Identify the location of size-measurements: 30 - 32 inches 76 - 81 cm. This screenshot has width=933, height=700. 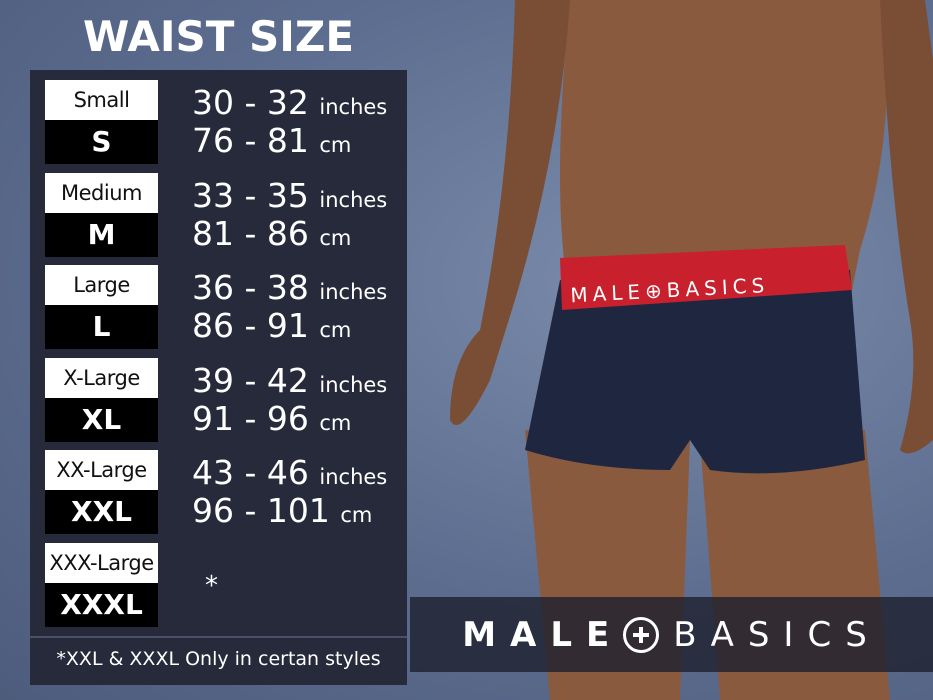
(289, 124).